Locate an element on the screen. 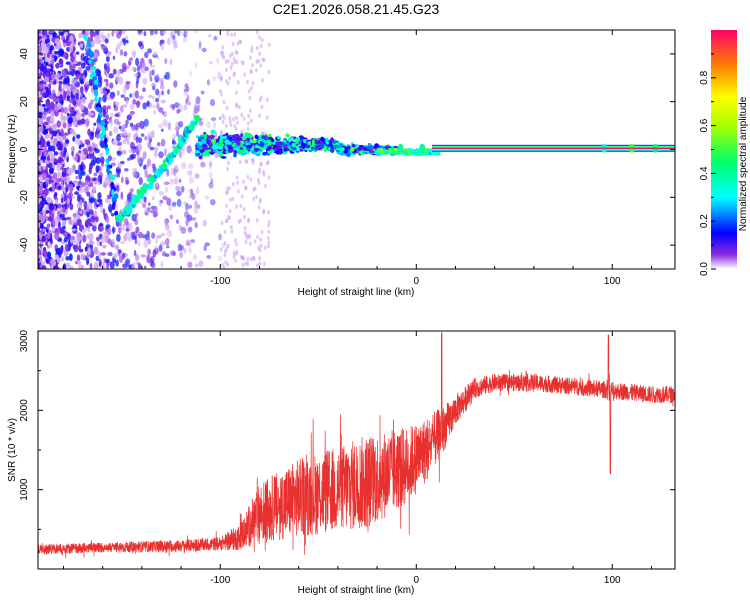 This screenshot has height=600, width=750. colorbar-tick-label: 0.0 is located at coordinates (704, 269).